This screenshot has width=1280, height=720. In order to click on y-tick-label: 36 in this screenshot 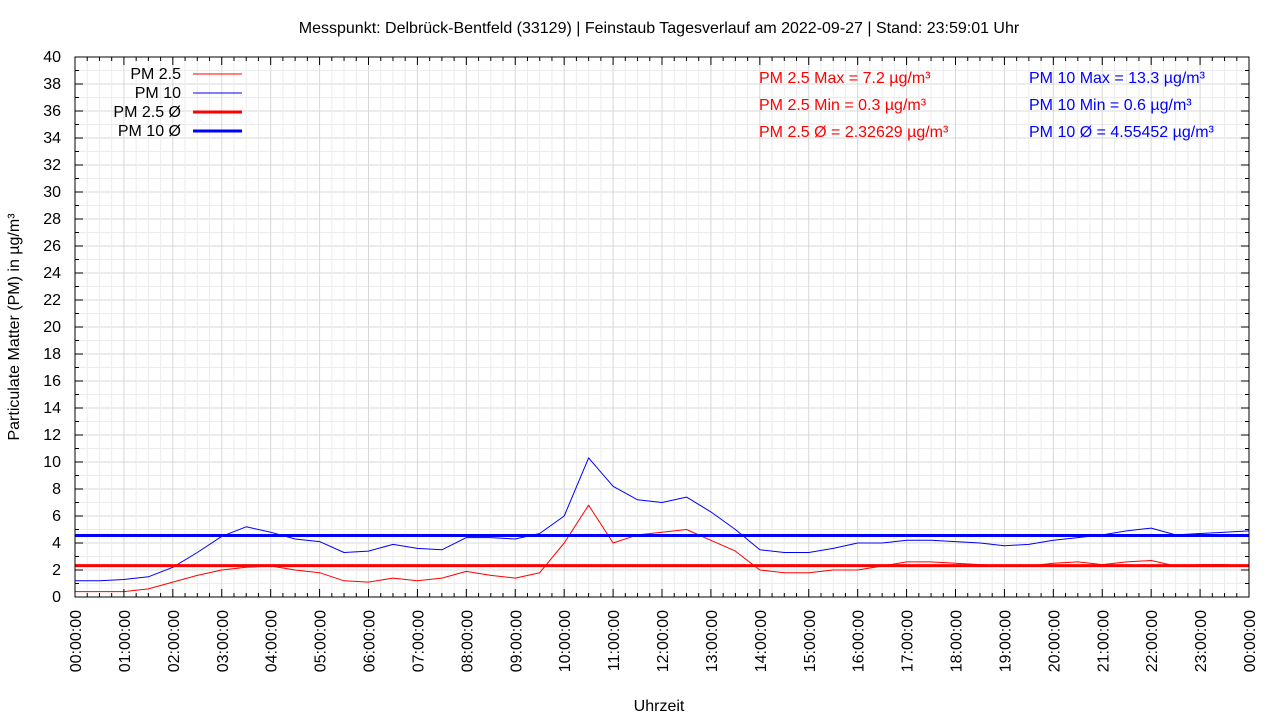, I will do `click(52, 111)`.